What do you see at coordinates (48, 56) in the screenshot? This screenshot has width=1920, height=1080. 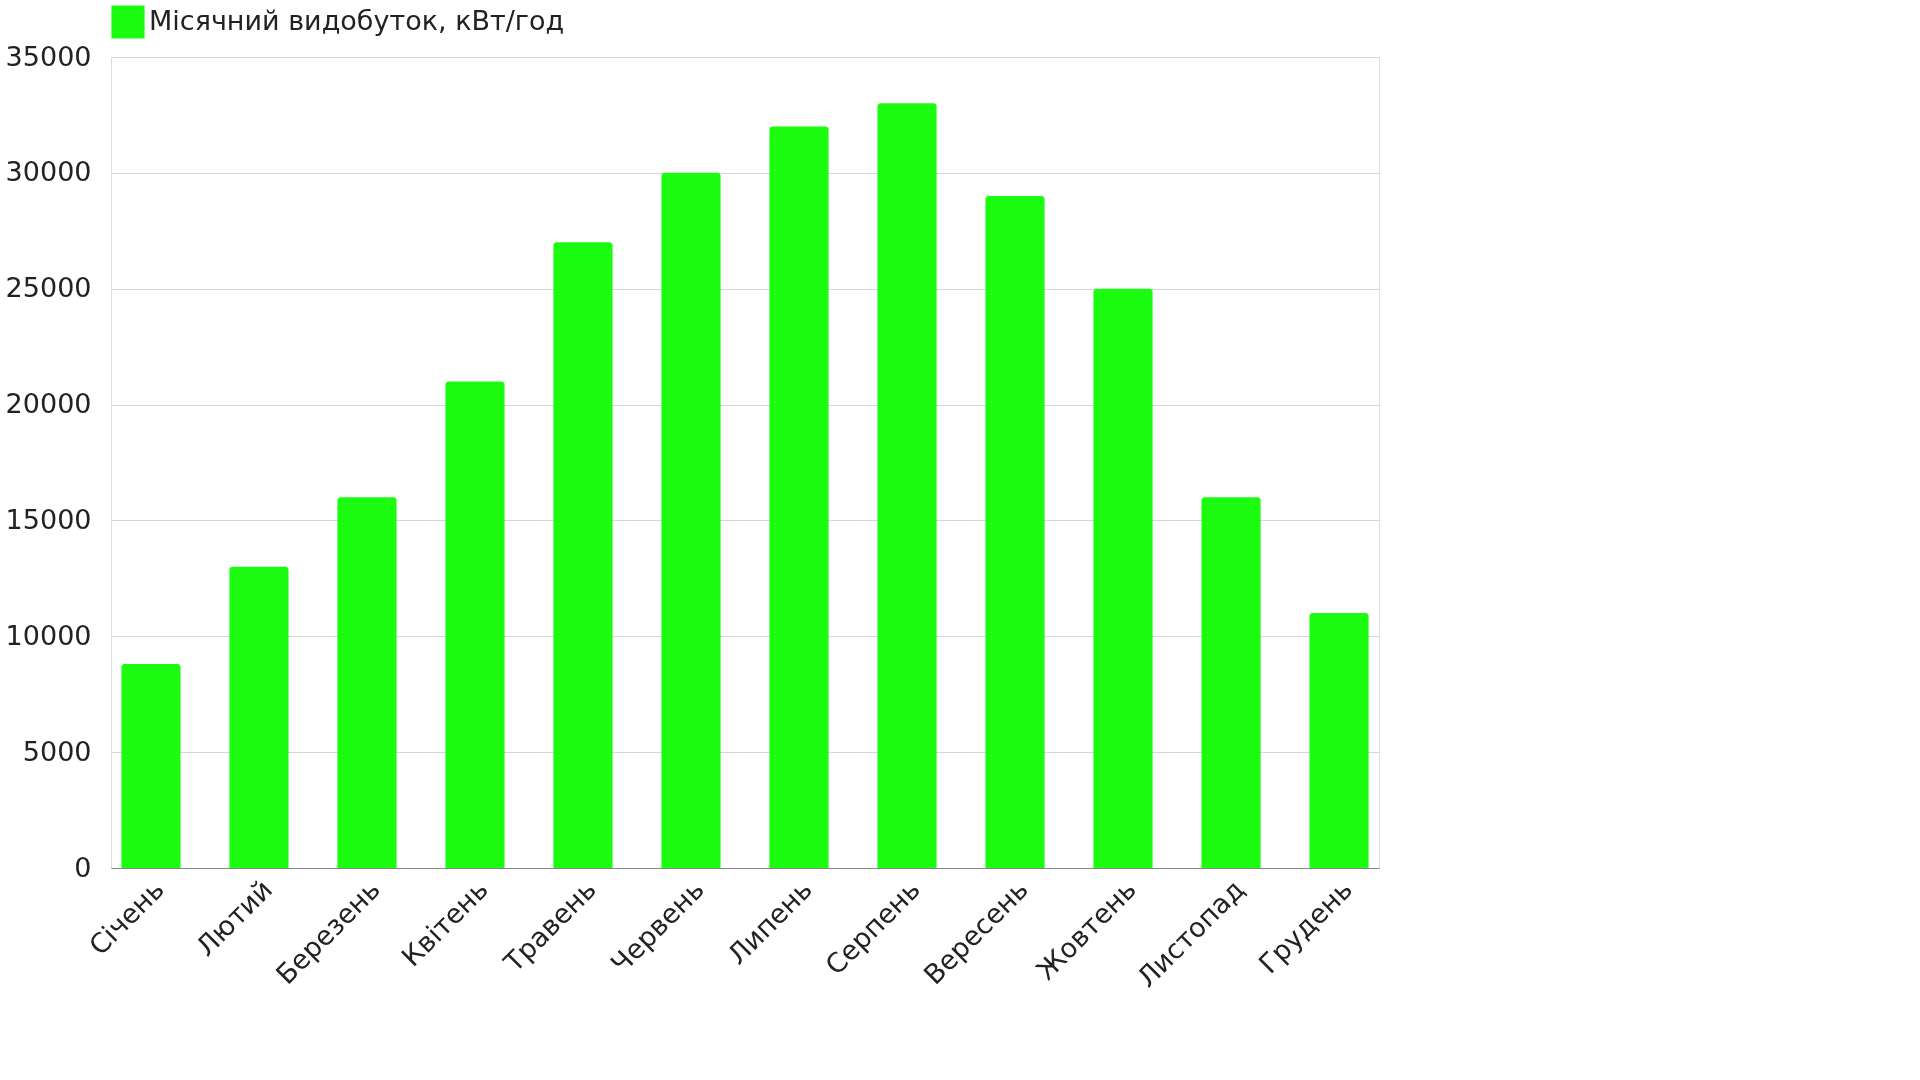 I see `y-tick-label: 35000` at bounding box center [48, 56].